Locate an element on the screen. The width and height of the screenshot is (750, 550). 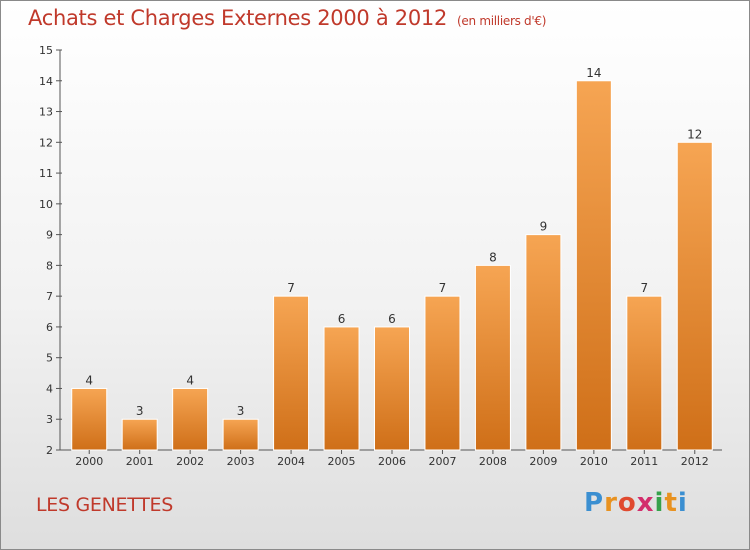
y-tick-label: 4 is located at coordinates (49, 388).